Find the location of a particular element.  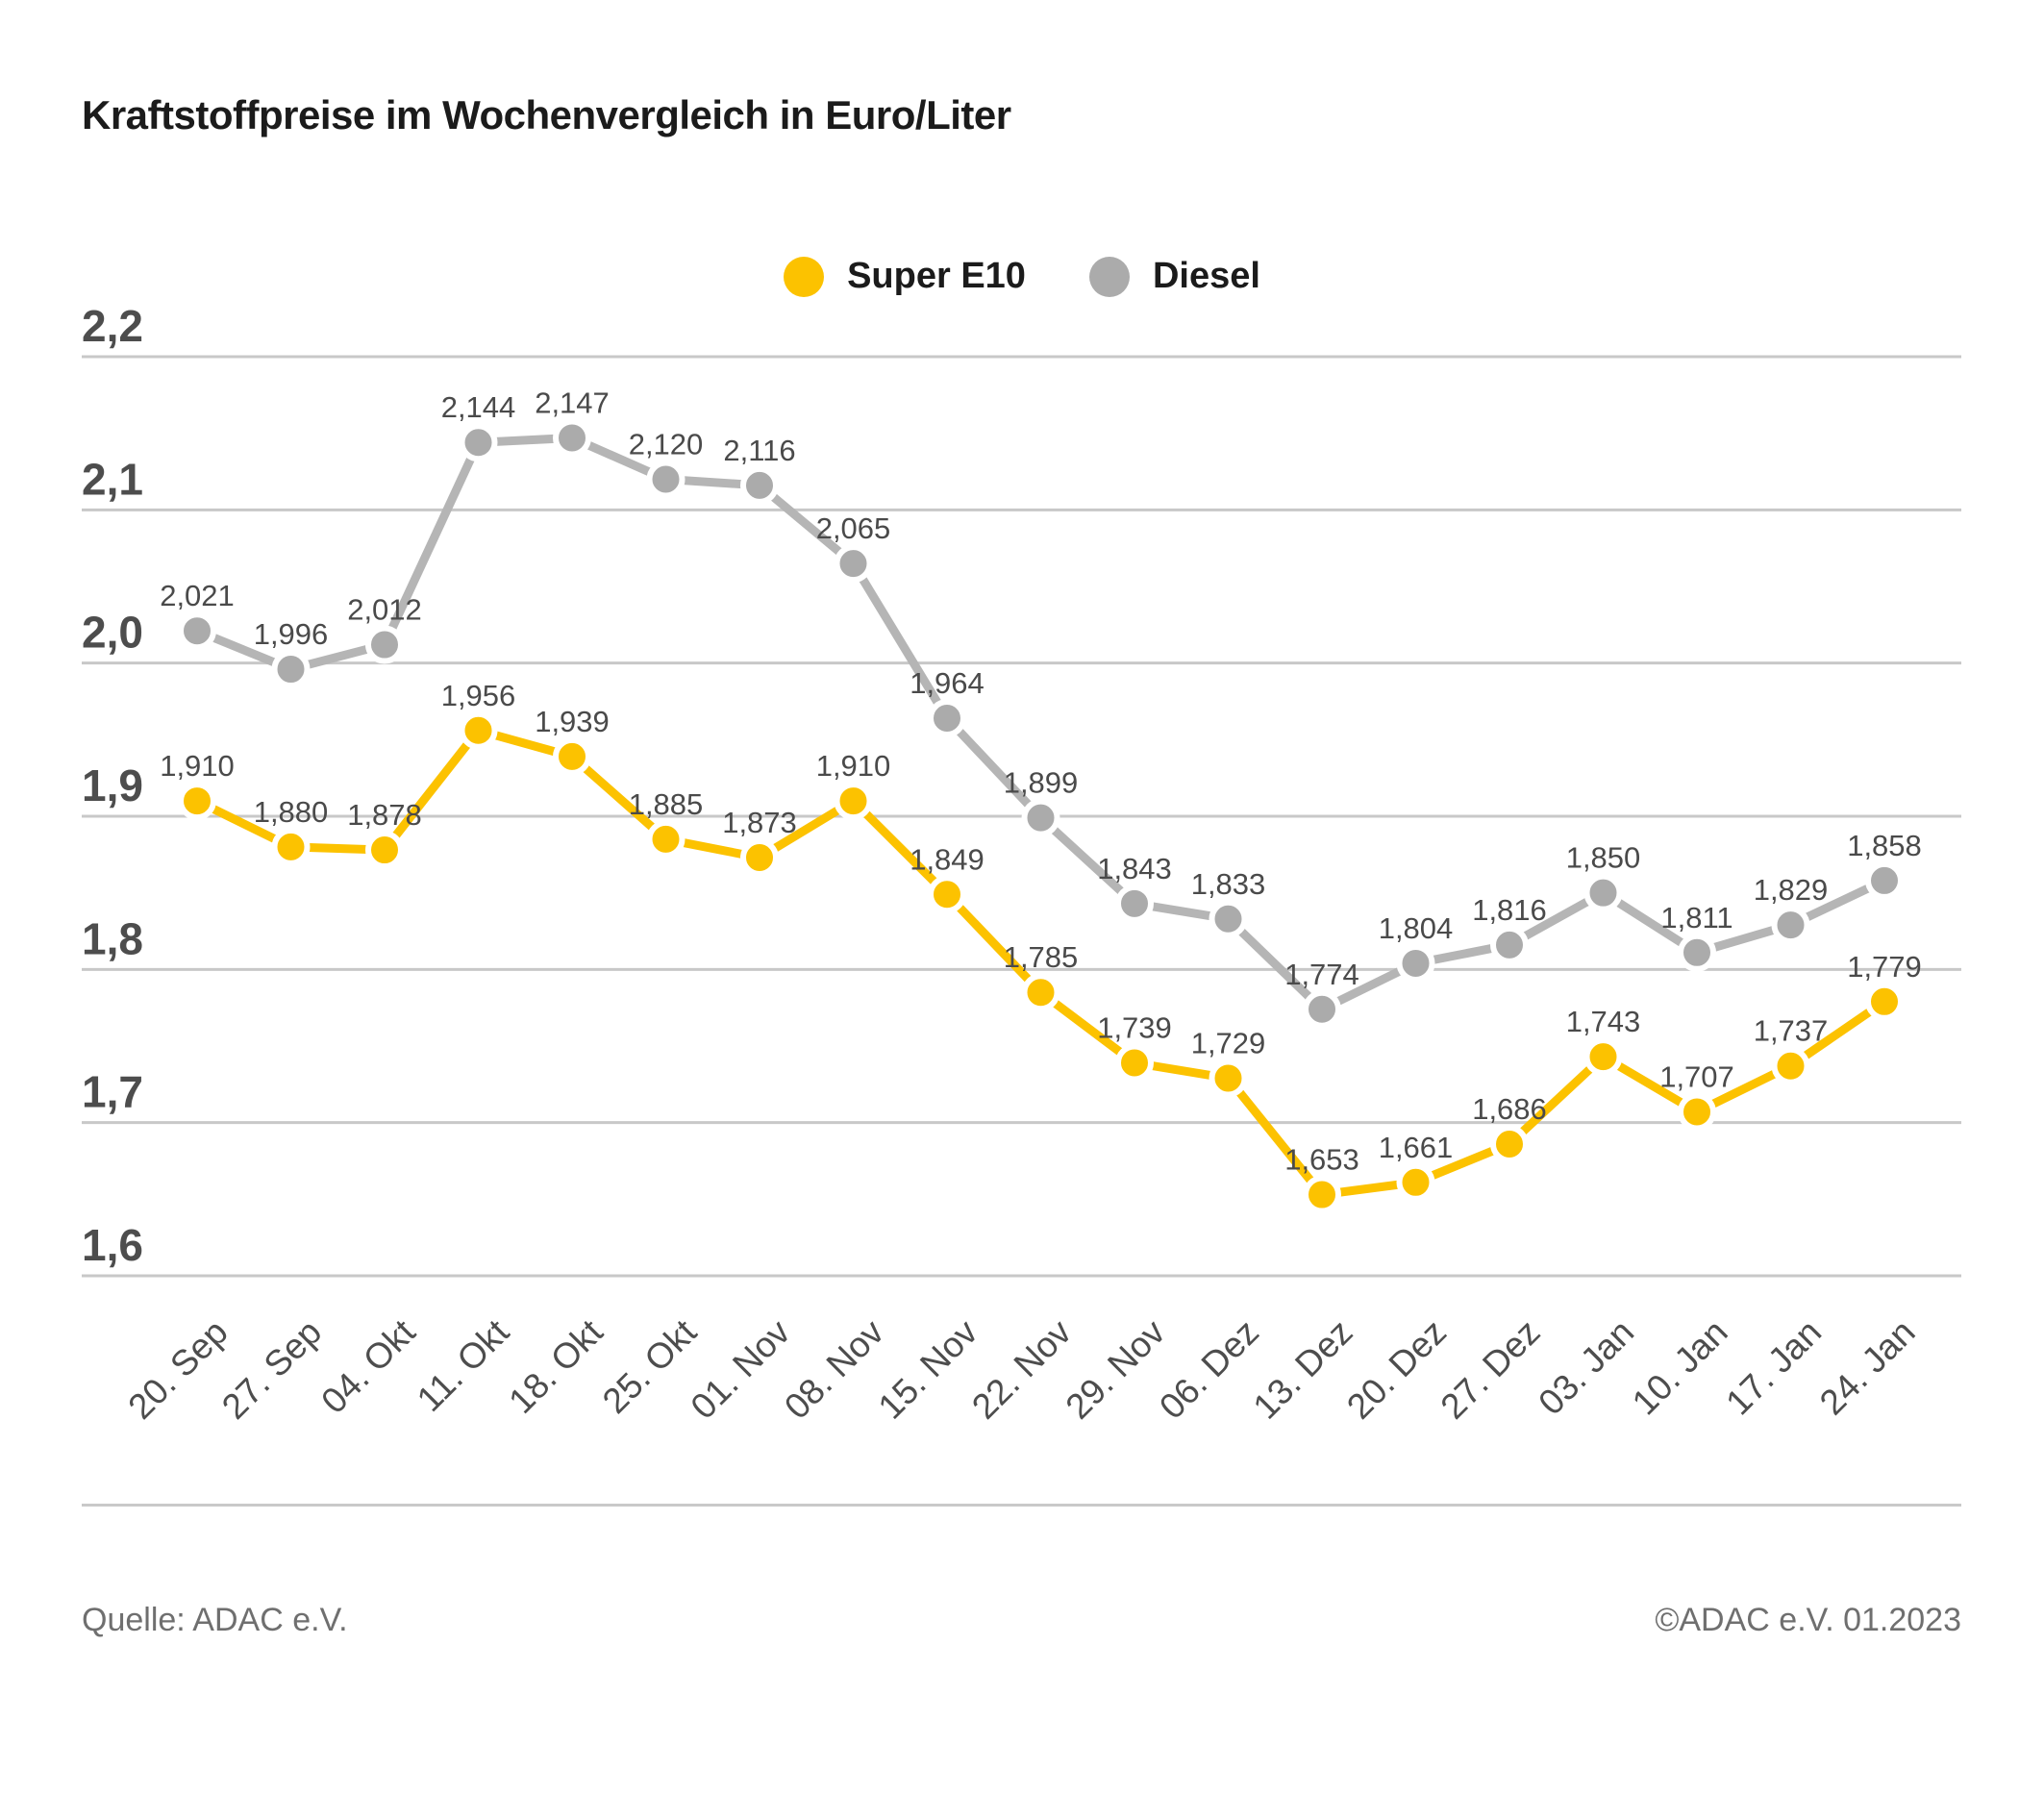

x-axis-tick-label: 13. Dez is located at coordinates (1302, 1369).